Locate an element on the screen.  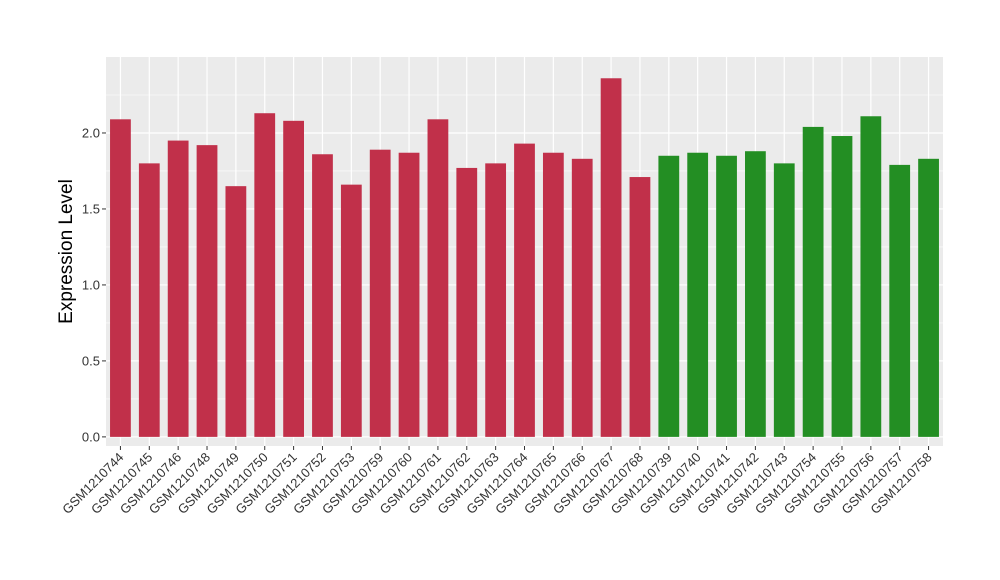
y-tick-label: 1.5 is located at coordinates (91, 208).